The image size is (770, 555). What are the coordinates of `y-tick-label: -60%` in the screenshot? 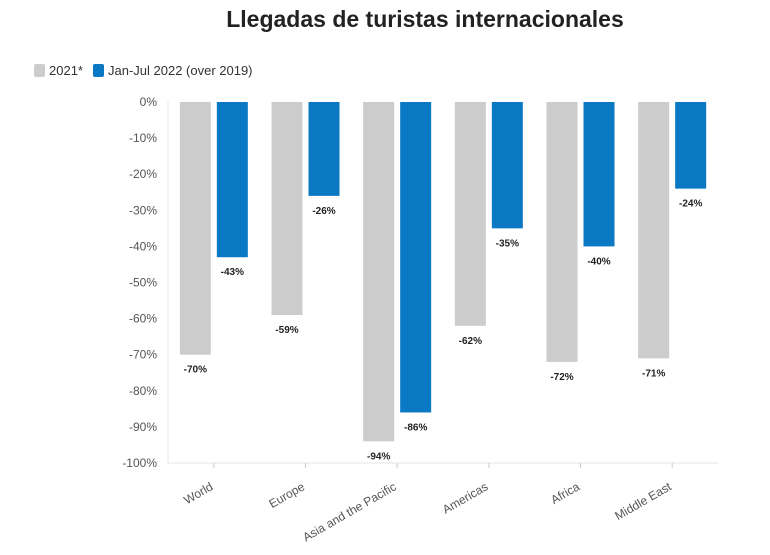 It's located at (143, 319).